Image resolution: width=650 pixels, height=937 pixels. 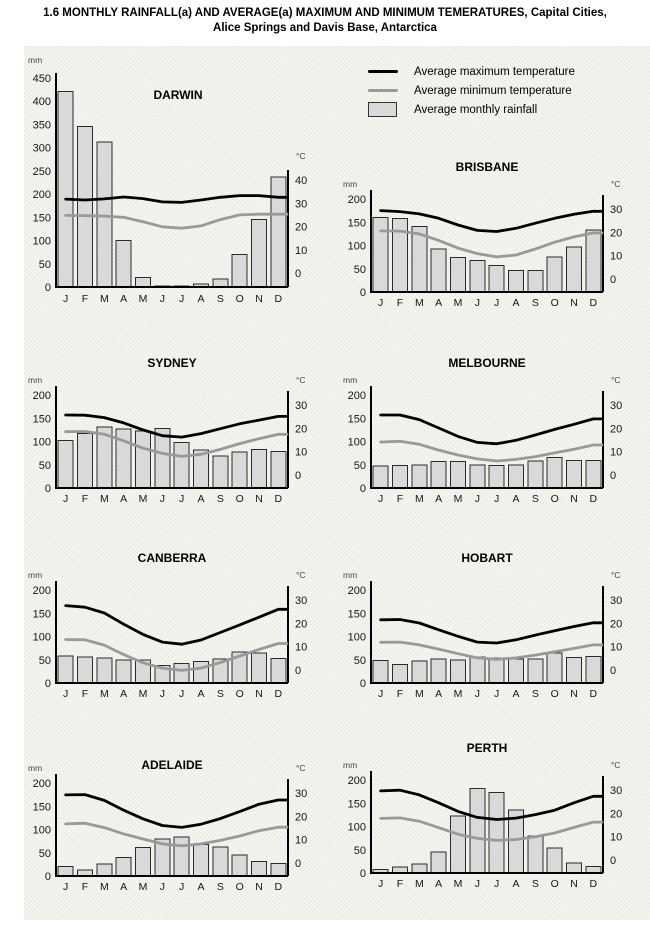 I want to click on legend-item-max-temp: Average maximum temperature, so click(x=471, y=71).